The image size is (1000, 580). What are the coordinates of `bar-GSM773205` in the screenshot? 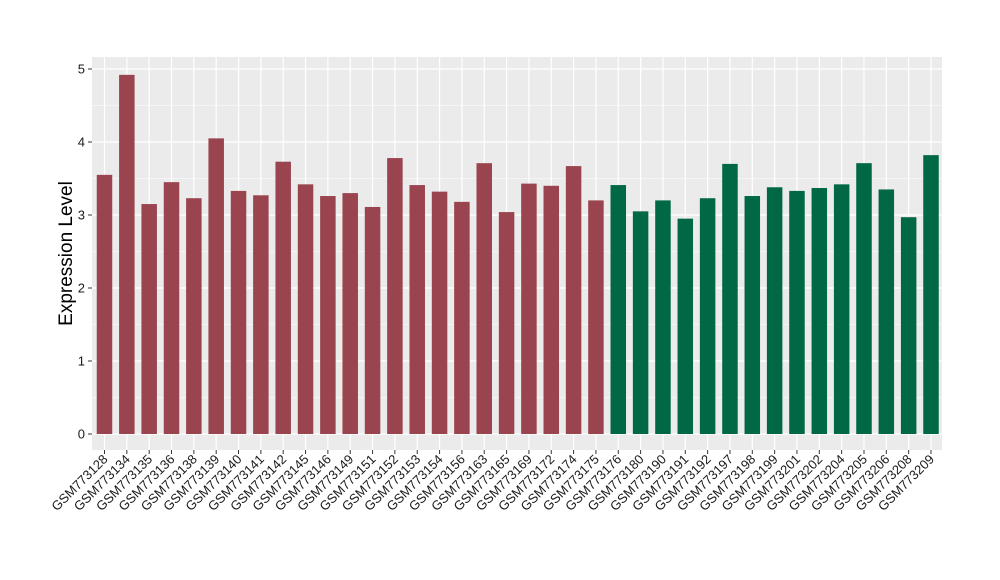 It's located at (864, 299).